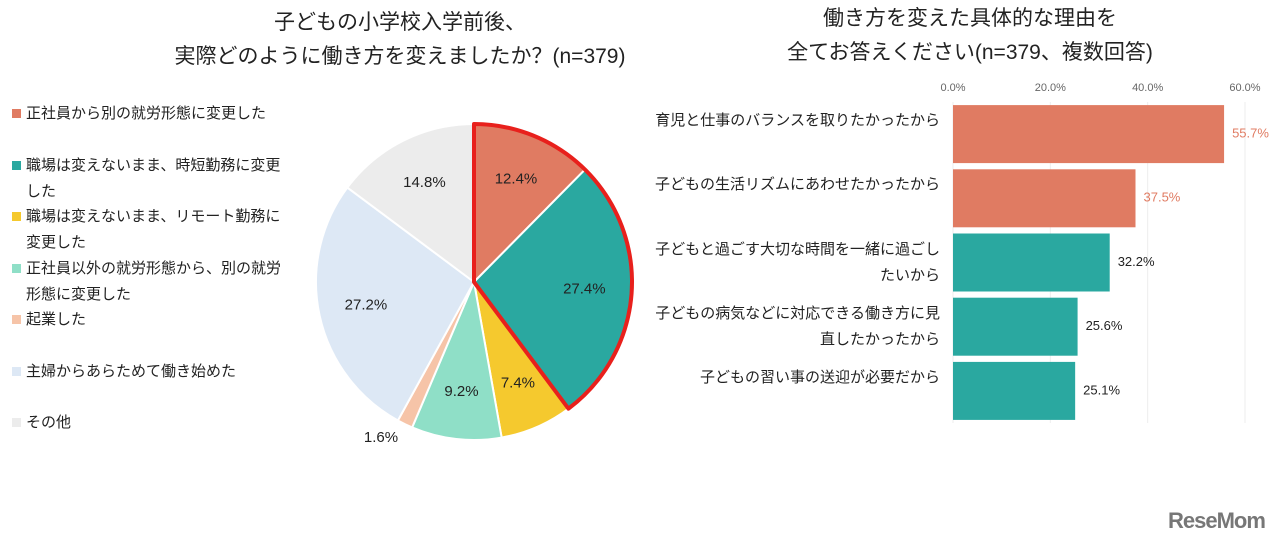 The image size is (1280, 546). What do you see at coordinates (366, 304) in the screenshot?
I see `data-label: 27.2%` at bounding box center [366, 304].